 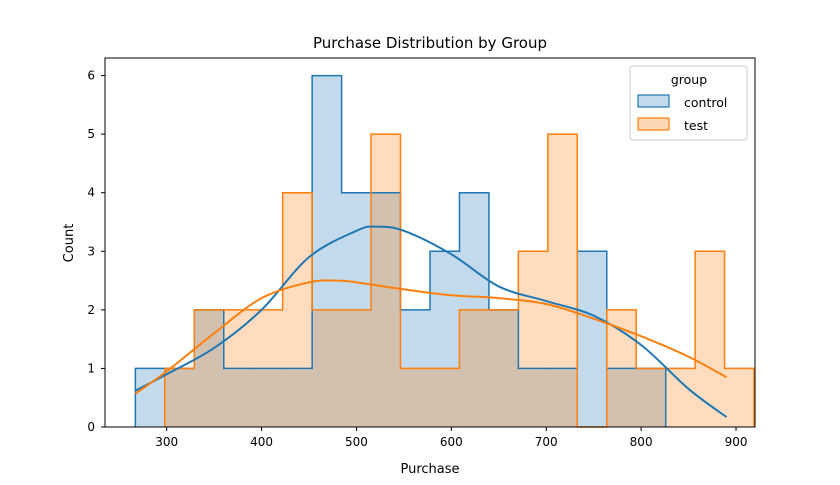 What do you see at coordinates (166, 442) in the screenshot?
I see `x-tick-label: 300` at bounding box center [166, 442].